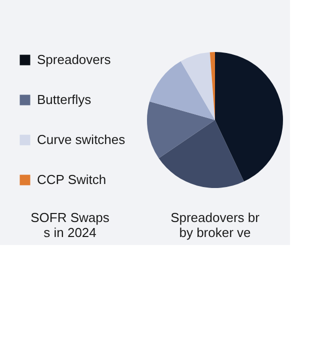  What do you see at coordinates (81, 139) in the screenshot?
I see `category-label: Curve switches` at bounding box center [81, 139].